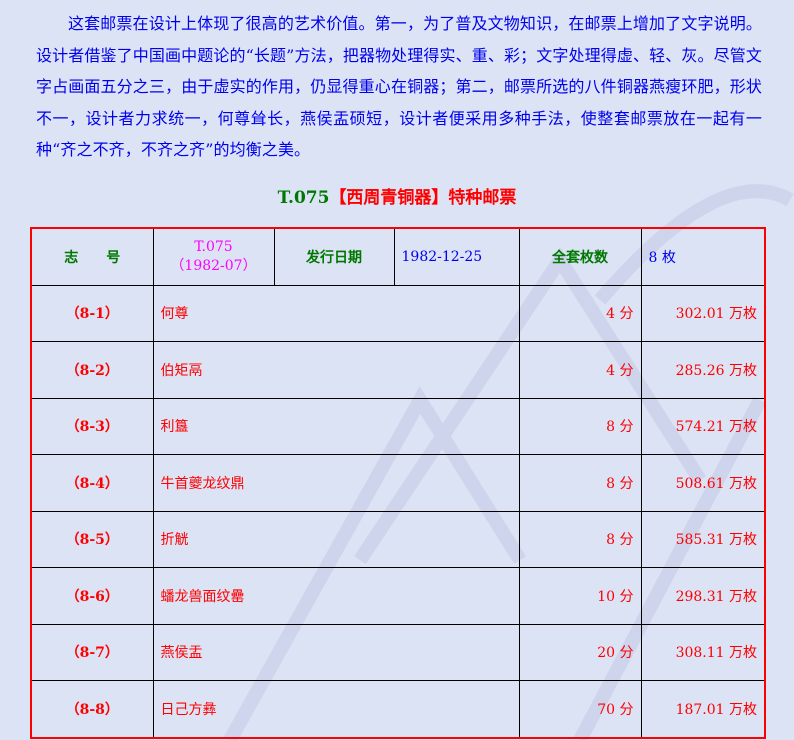 Image resolution: width=794 pixels, height=740 pixels. What do you see at coordinates (92, 370) in the screenshot?
I see `stamp-number: （8-2）` at bounding box center [92, 370].